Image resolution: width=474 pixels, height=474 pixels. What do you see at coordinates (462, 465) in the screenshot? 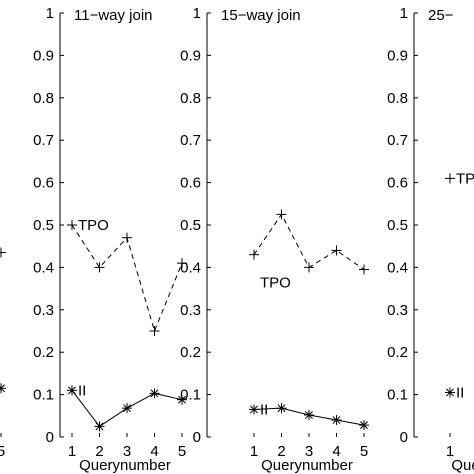
I see `x-axis-label: Quer` at bounding box center [462, 465].